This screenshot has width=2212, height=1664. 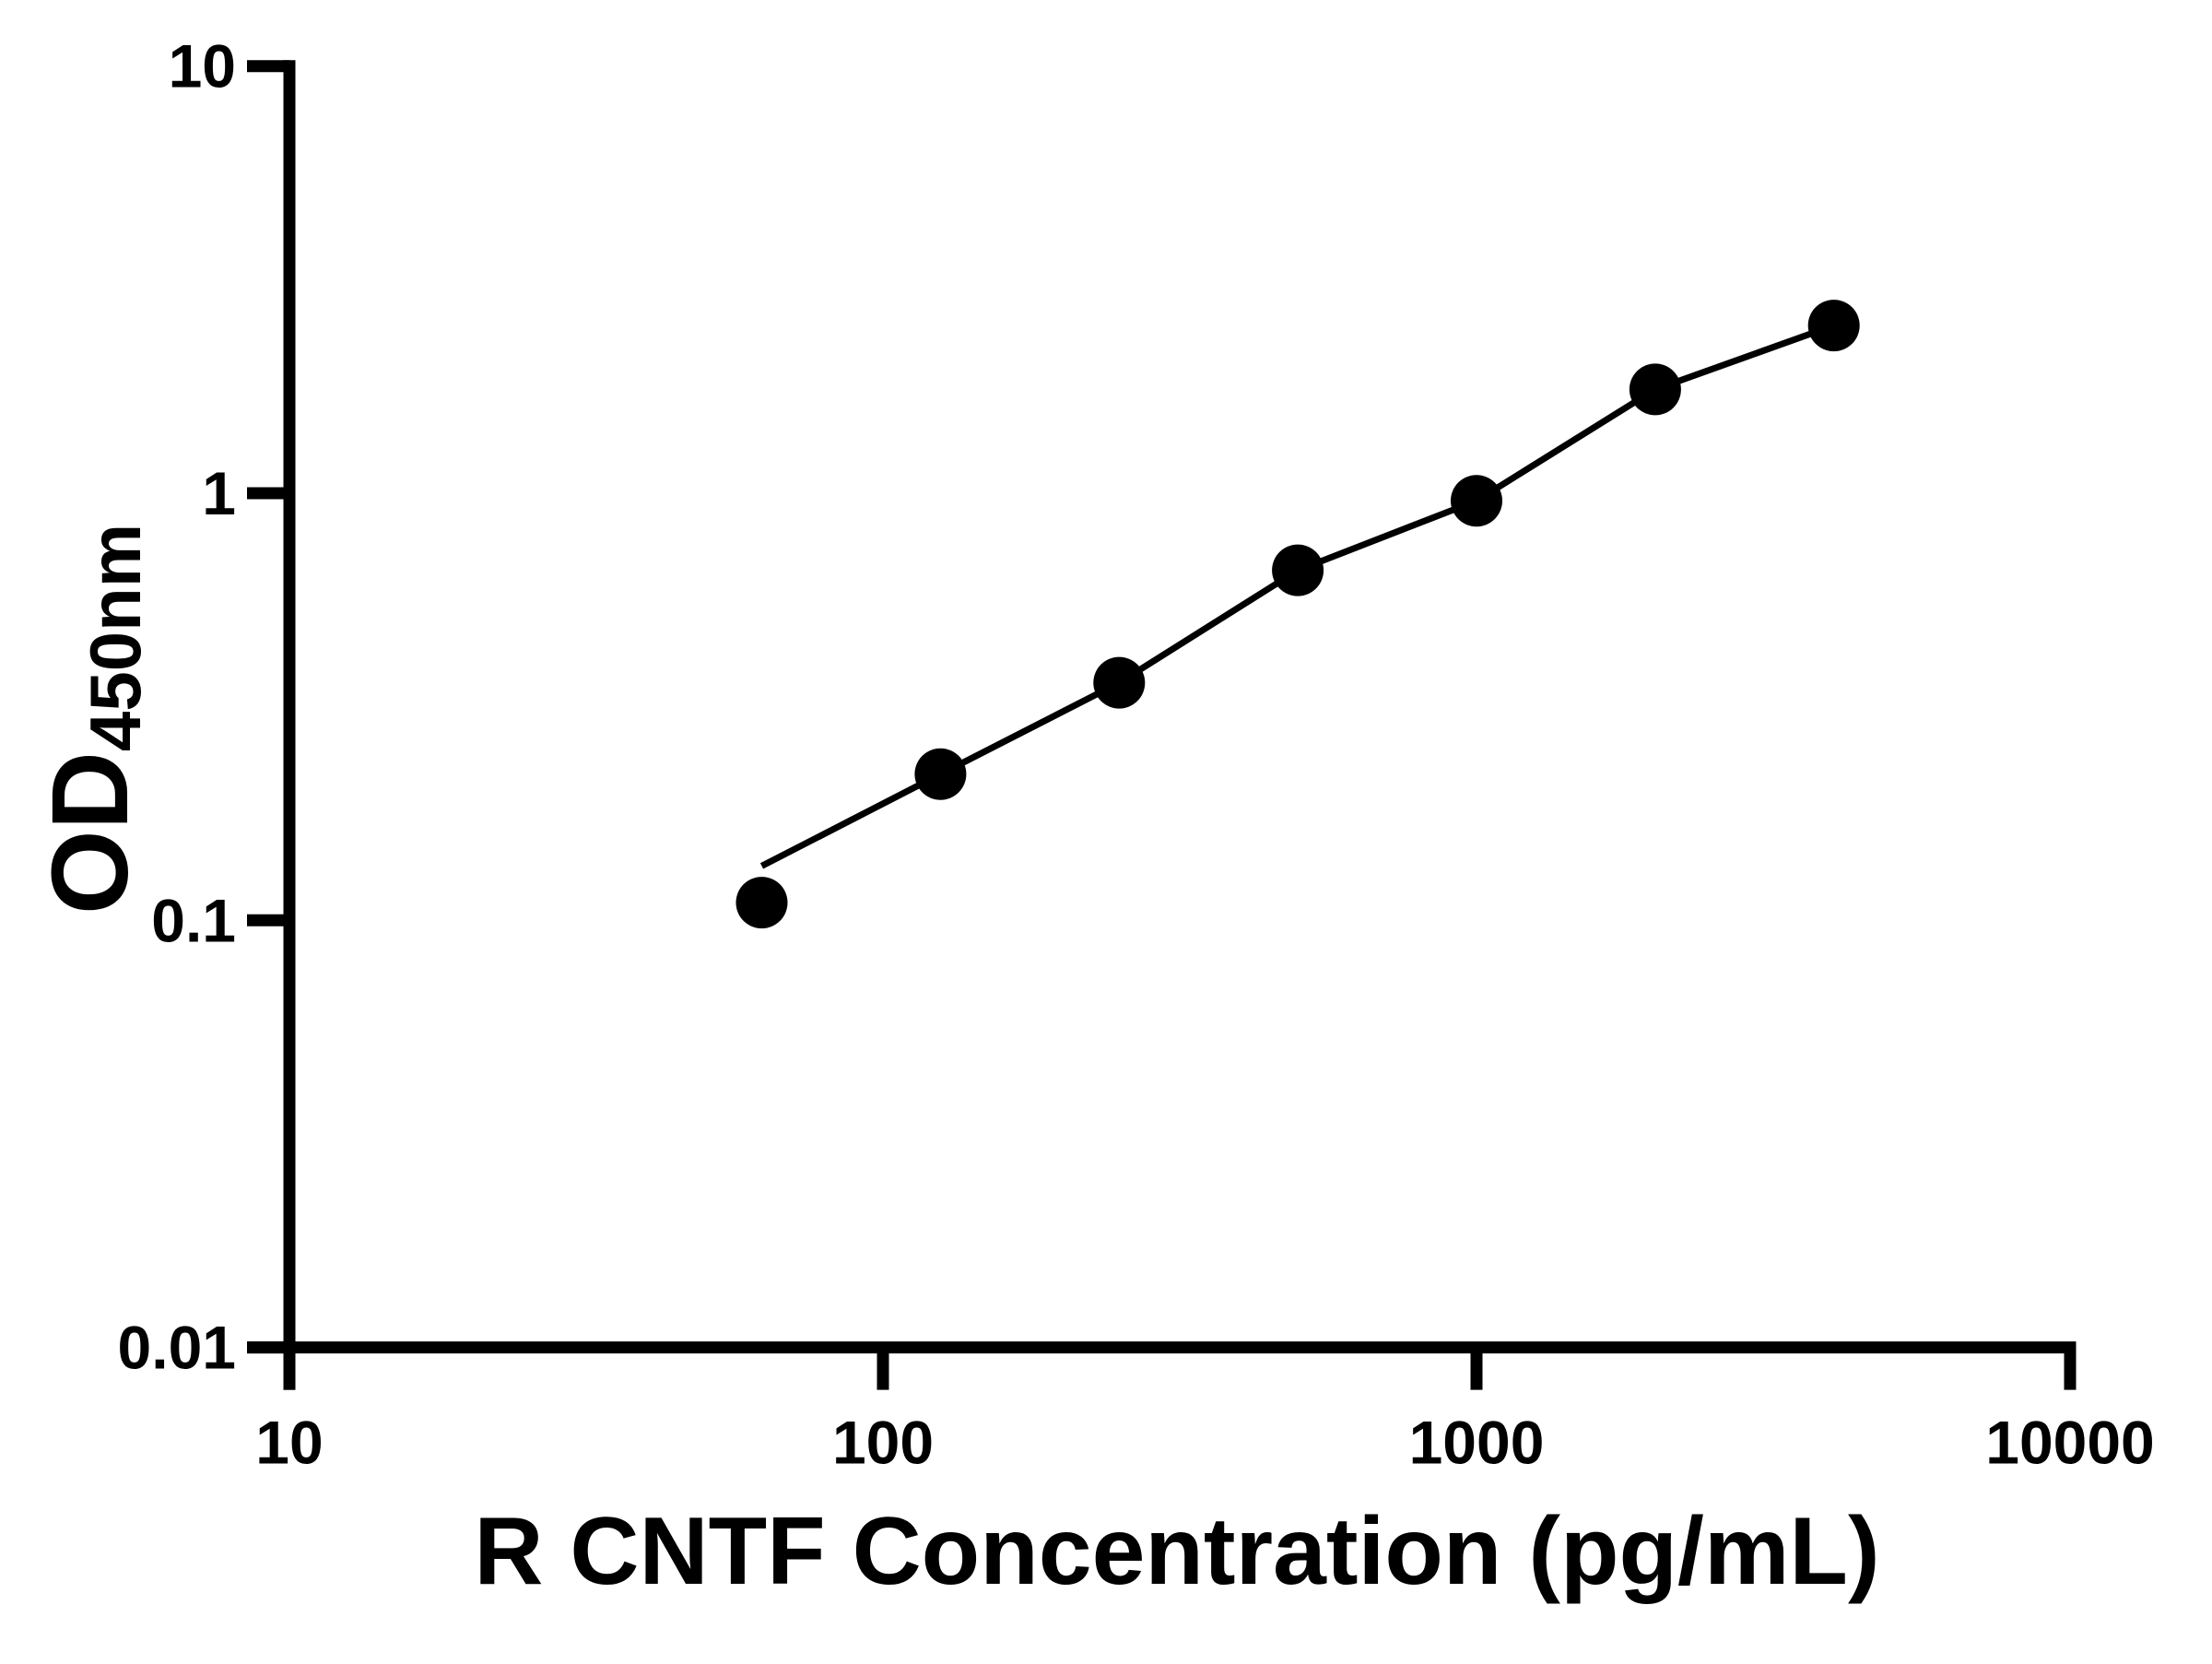 I want to click on x-tick-label: 10000, so click(x=2070, y=1443).